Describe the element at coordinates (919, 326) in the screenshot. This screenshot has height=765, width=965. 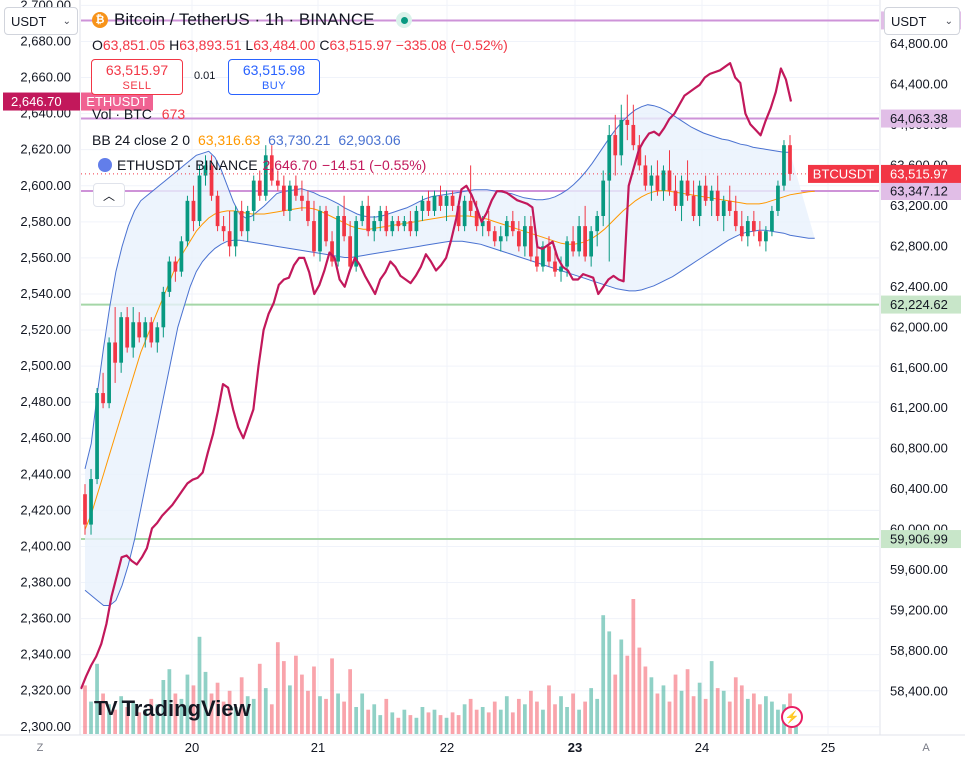
I see `right-tick-label: 62,000.00` at that location.